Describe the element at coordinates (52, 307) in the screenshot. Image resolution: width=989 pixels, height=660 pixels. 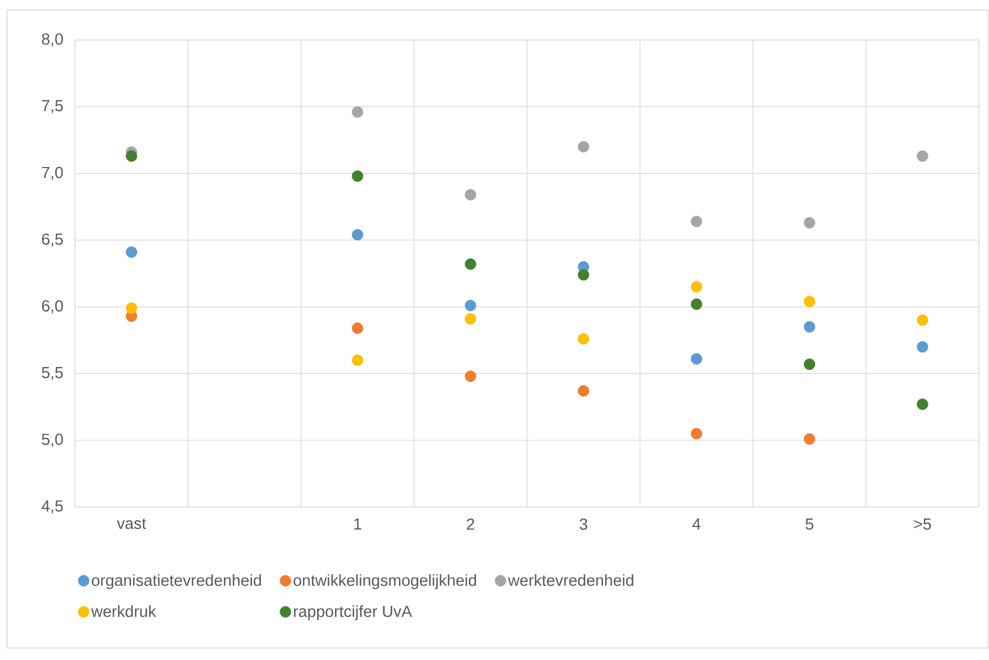
I see `y-tick-label: 6,0` at that location.